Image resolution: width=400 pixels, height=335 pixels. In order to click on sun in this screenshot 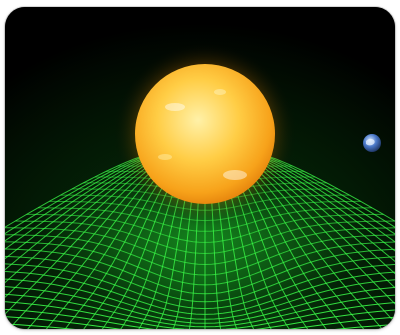, I will do `click(205, 134)`.